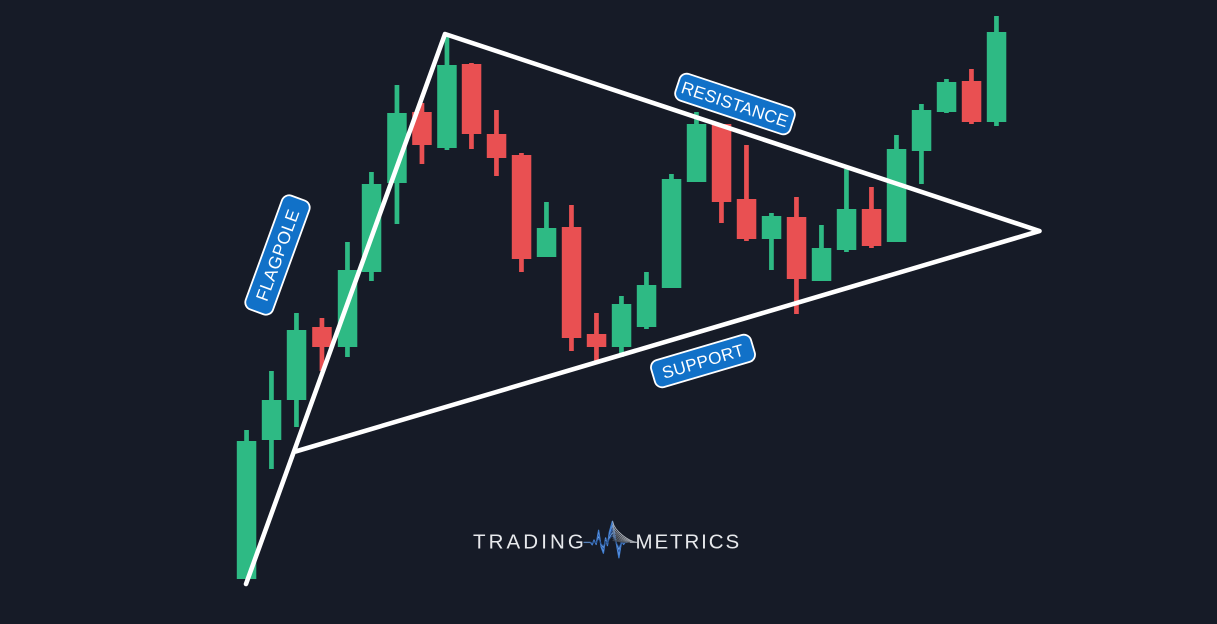  What do you see at coordinates (689, 542) in the screenshot?
I see `svg-text: METRICS` at bounding box center [689, 542].